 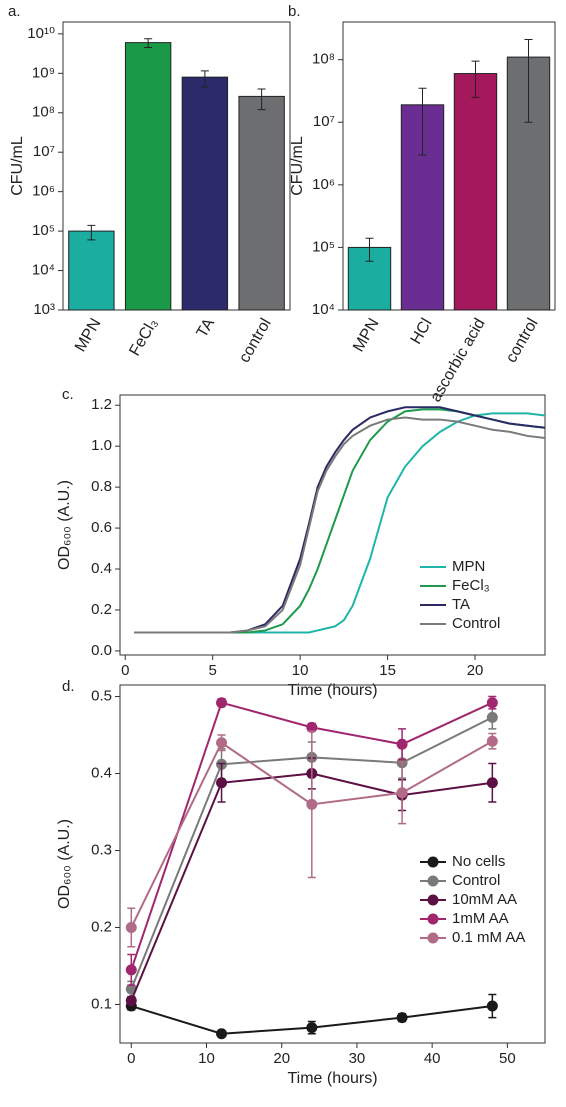 I want to click on x-tick-label: 15, so click(x=387, y=670).